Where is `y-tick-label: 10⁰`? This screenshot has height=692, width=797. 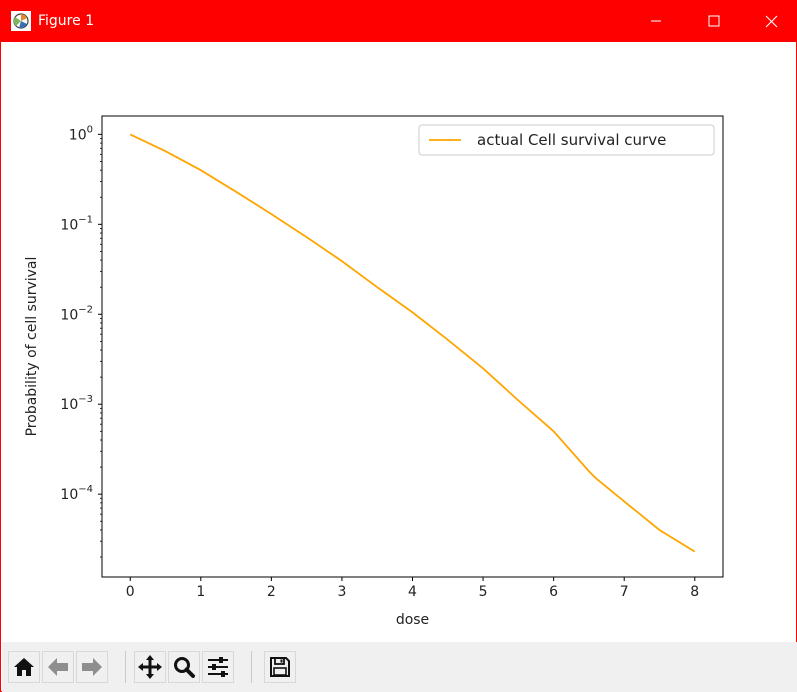 y-tick-label: 10⁰ is located at coordinates (81, 133).